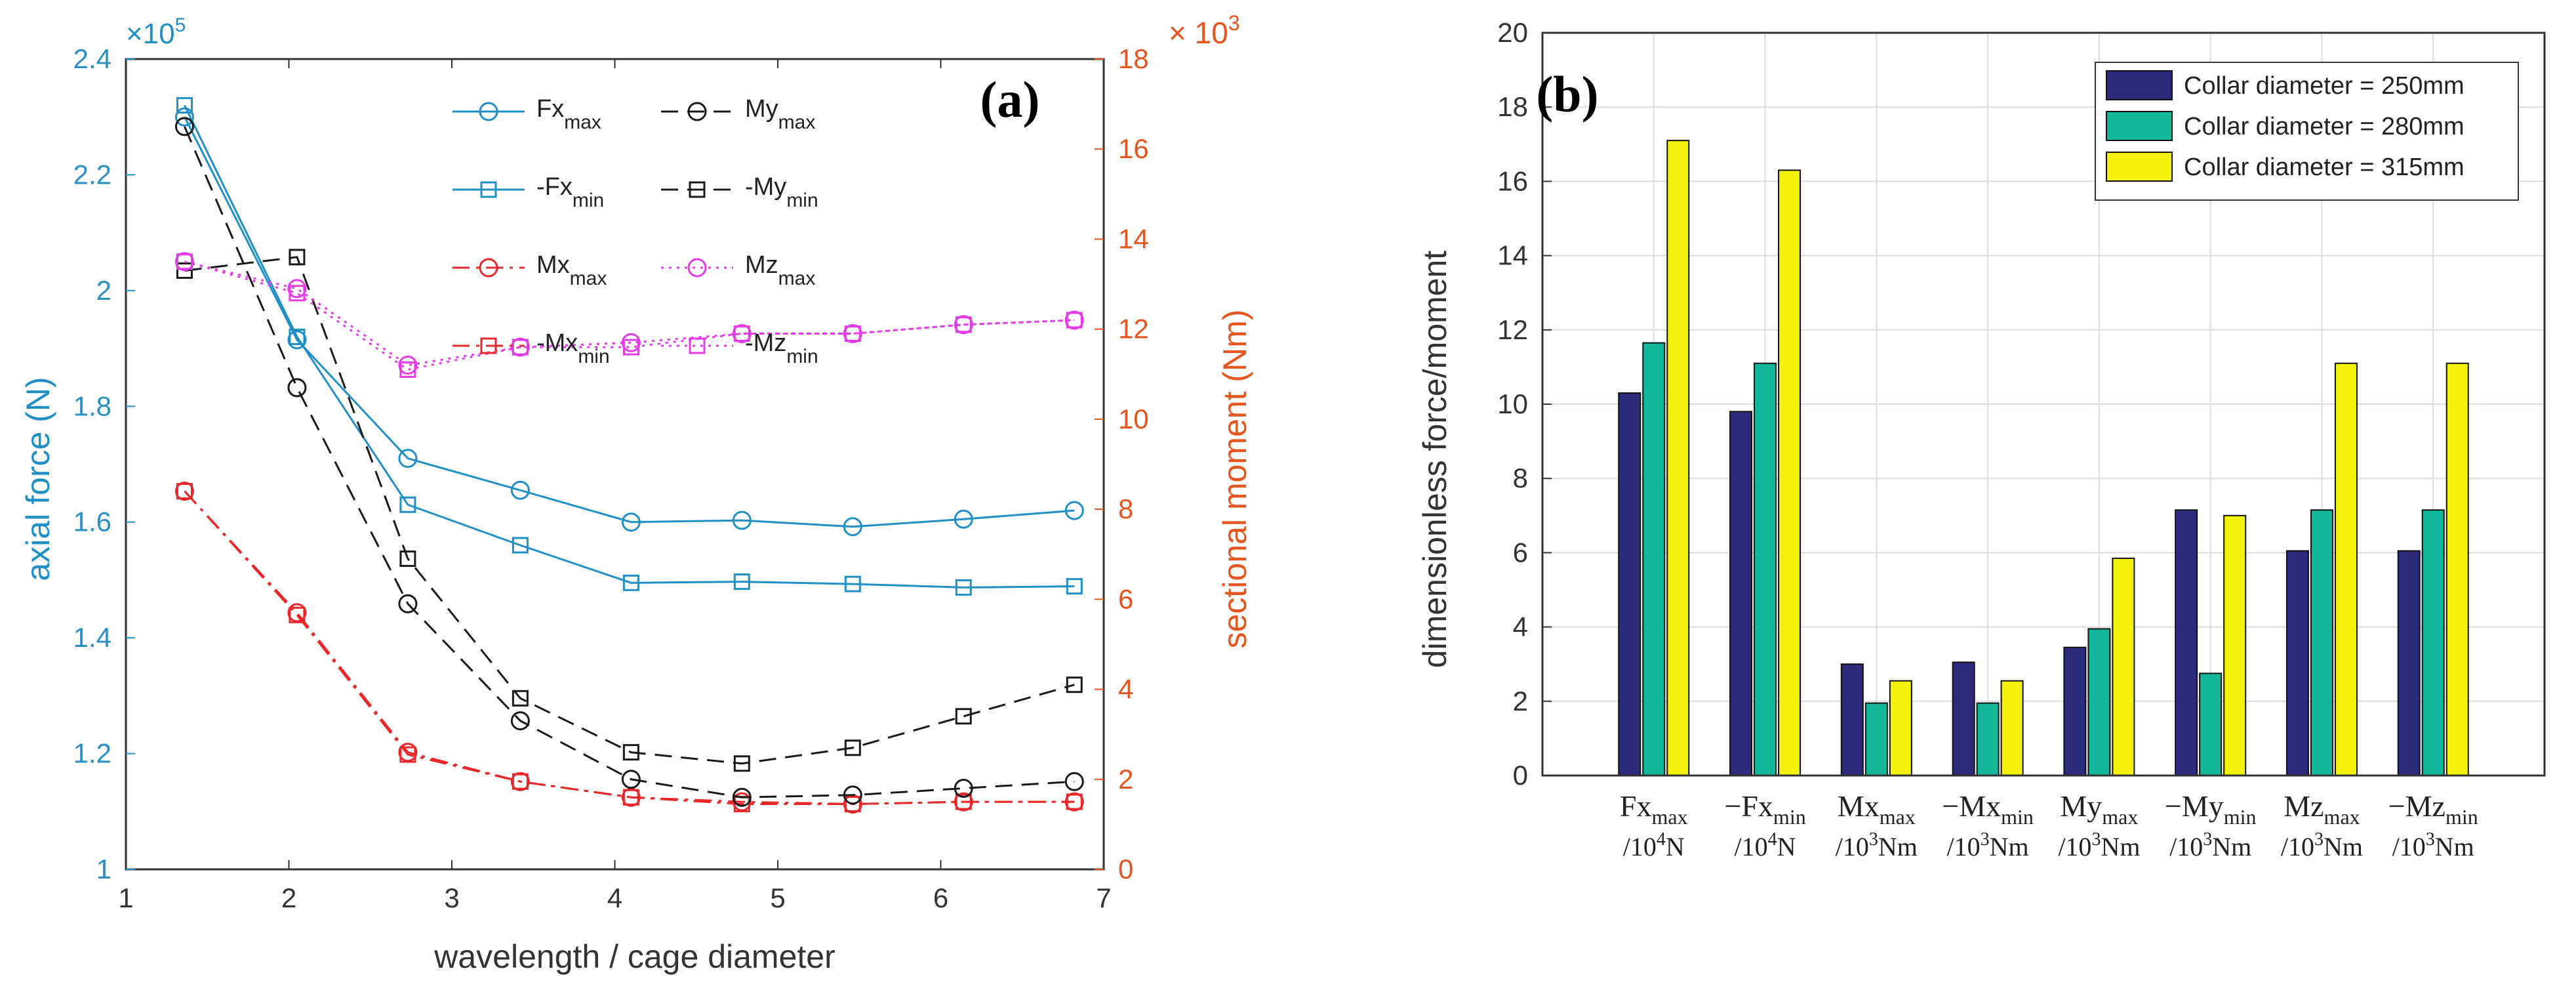  Describe the element at coordinates (1786, 846) in the screenshot. I see `category-unit-end: N` at that location.